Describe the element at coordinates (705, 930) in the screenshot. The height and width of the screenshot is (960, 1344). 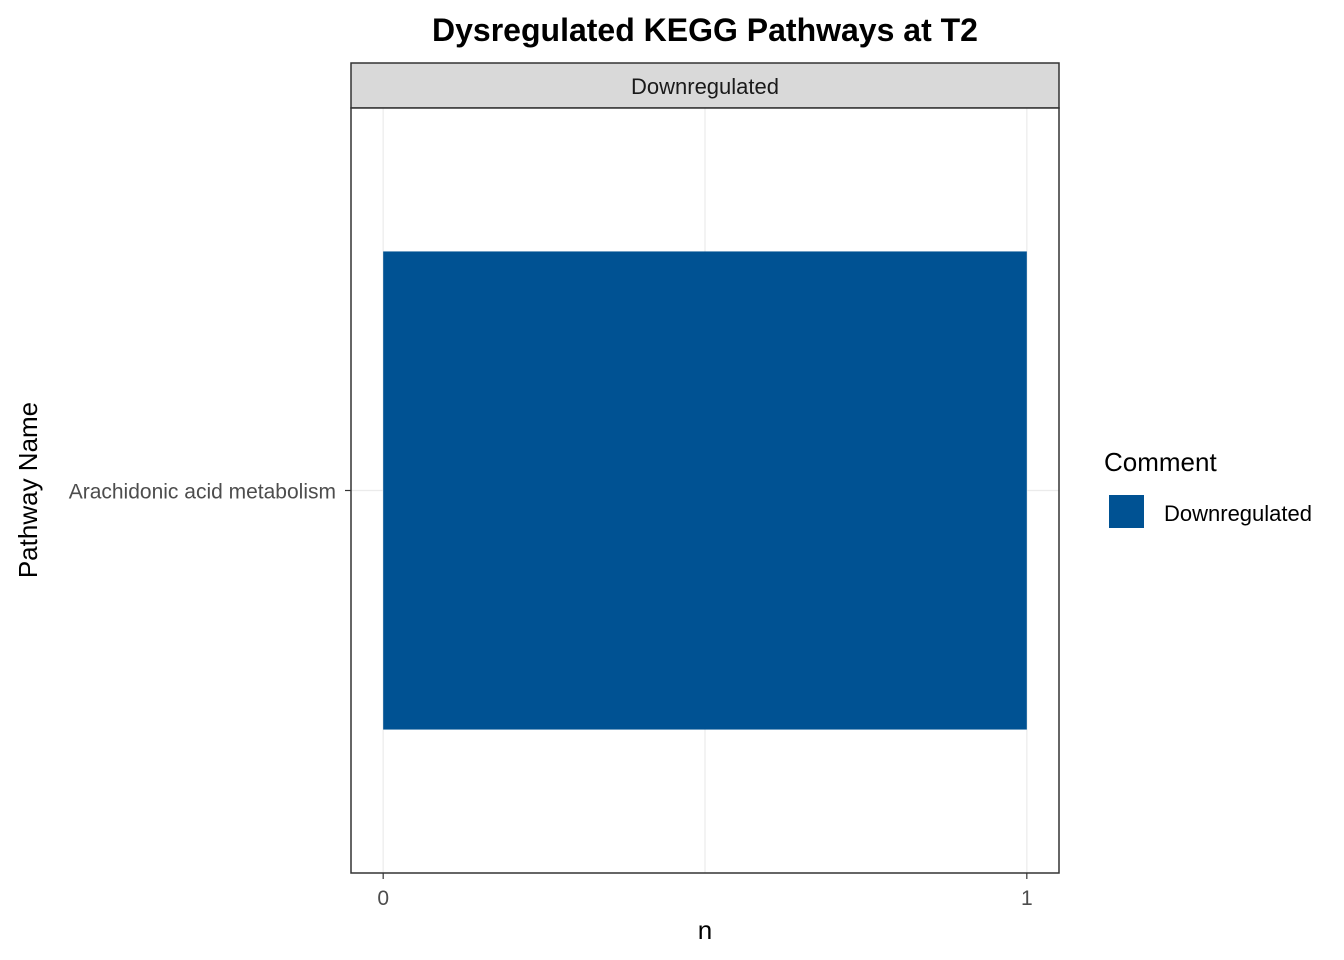
I see `x-axis-label: n` at that location.